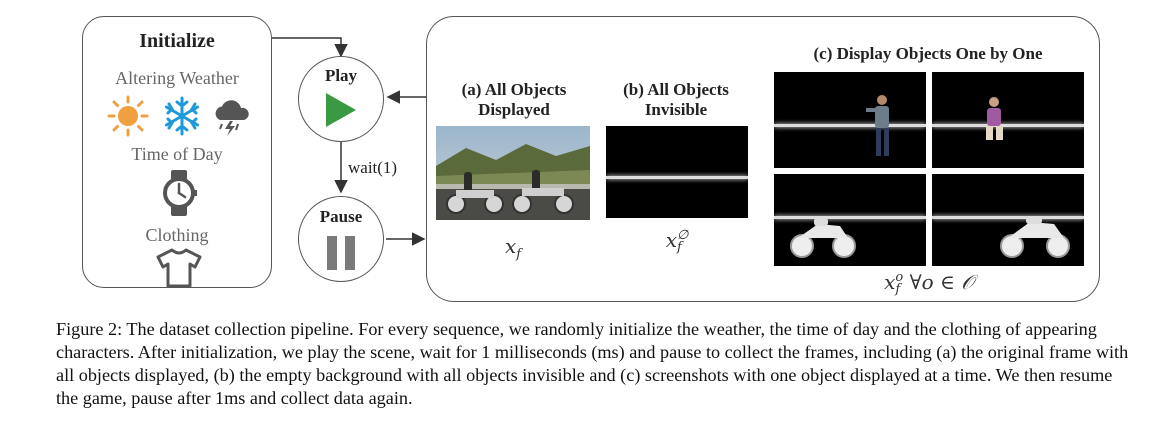 The width and height of the screenshot is (1174, 436). I want to click on pause-node, so click(341, 239).